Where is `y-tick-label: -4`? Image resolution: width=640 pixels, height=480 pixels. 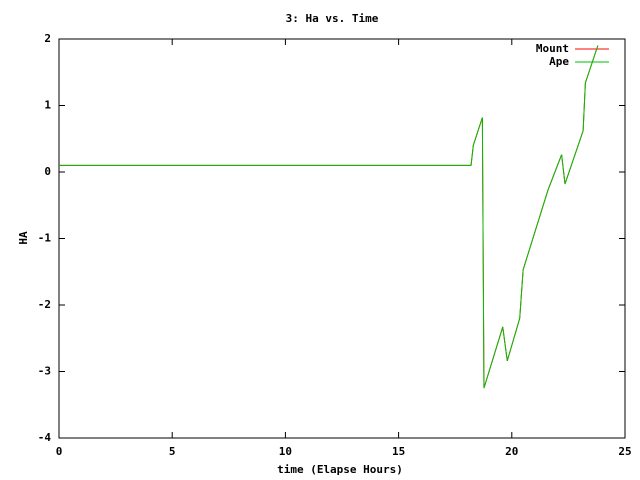
y-tick-label: -4 is located at coordinates (45, 437).